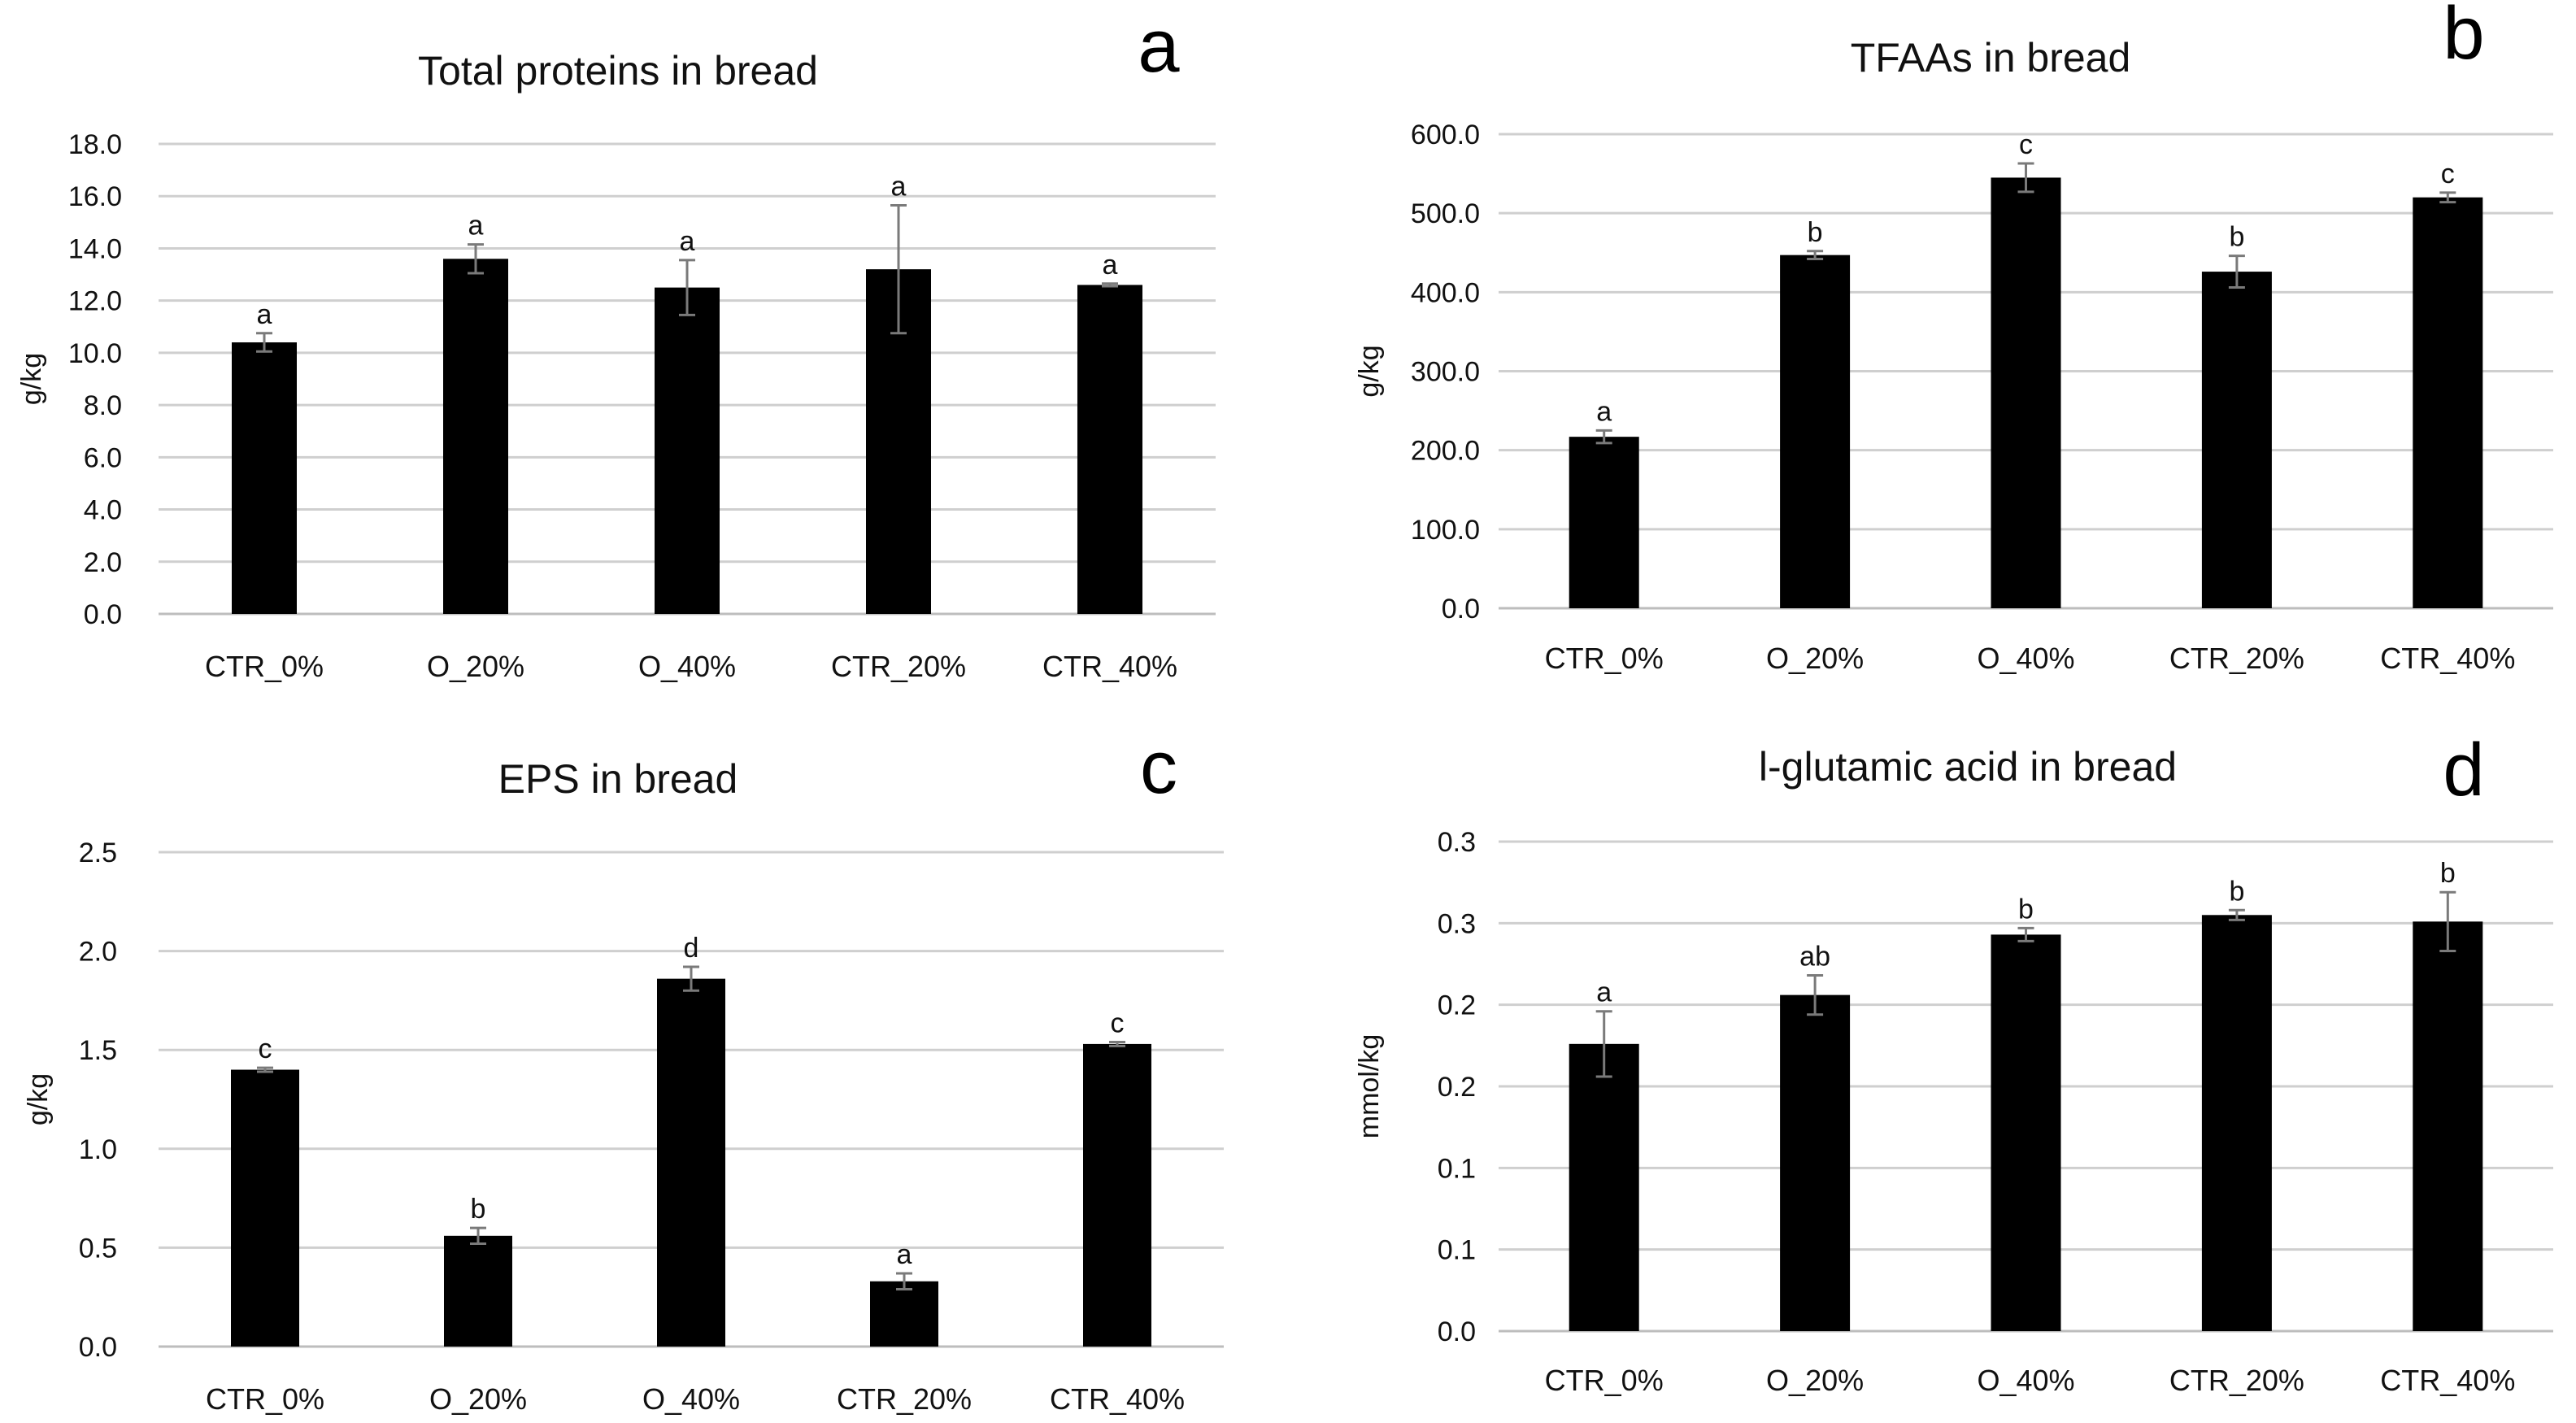 Image resolution: width=2576 pixels, height=1423 pixels. Describe the element at coordinates (98, 1050) in the screenshot. I see `y-tick-label: 1.5` at that location.